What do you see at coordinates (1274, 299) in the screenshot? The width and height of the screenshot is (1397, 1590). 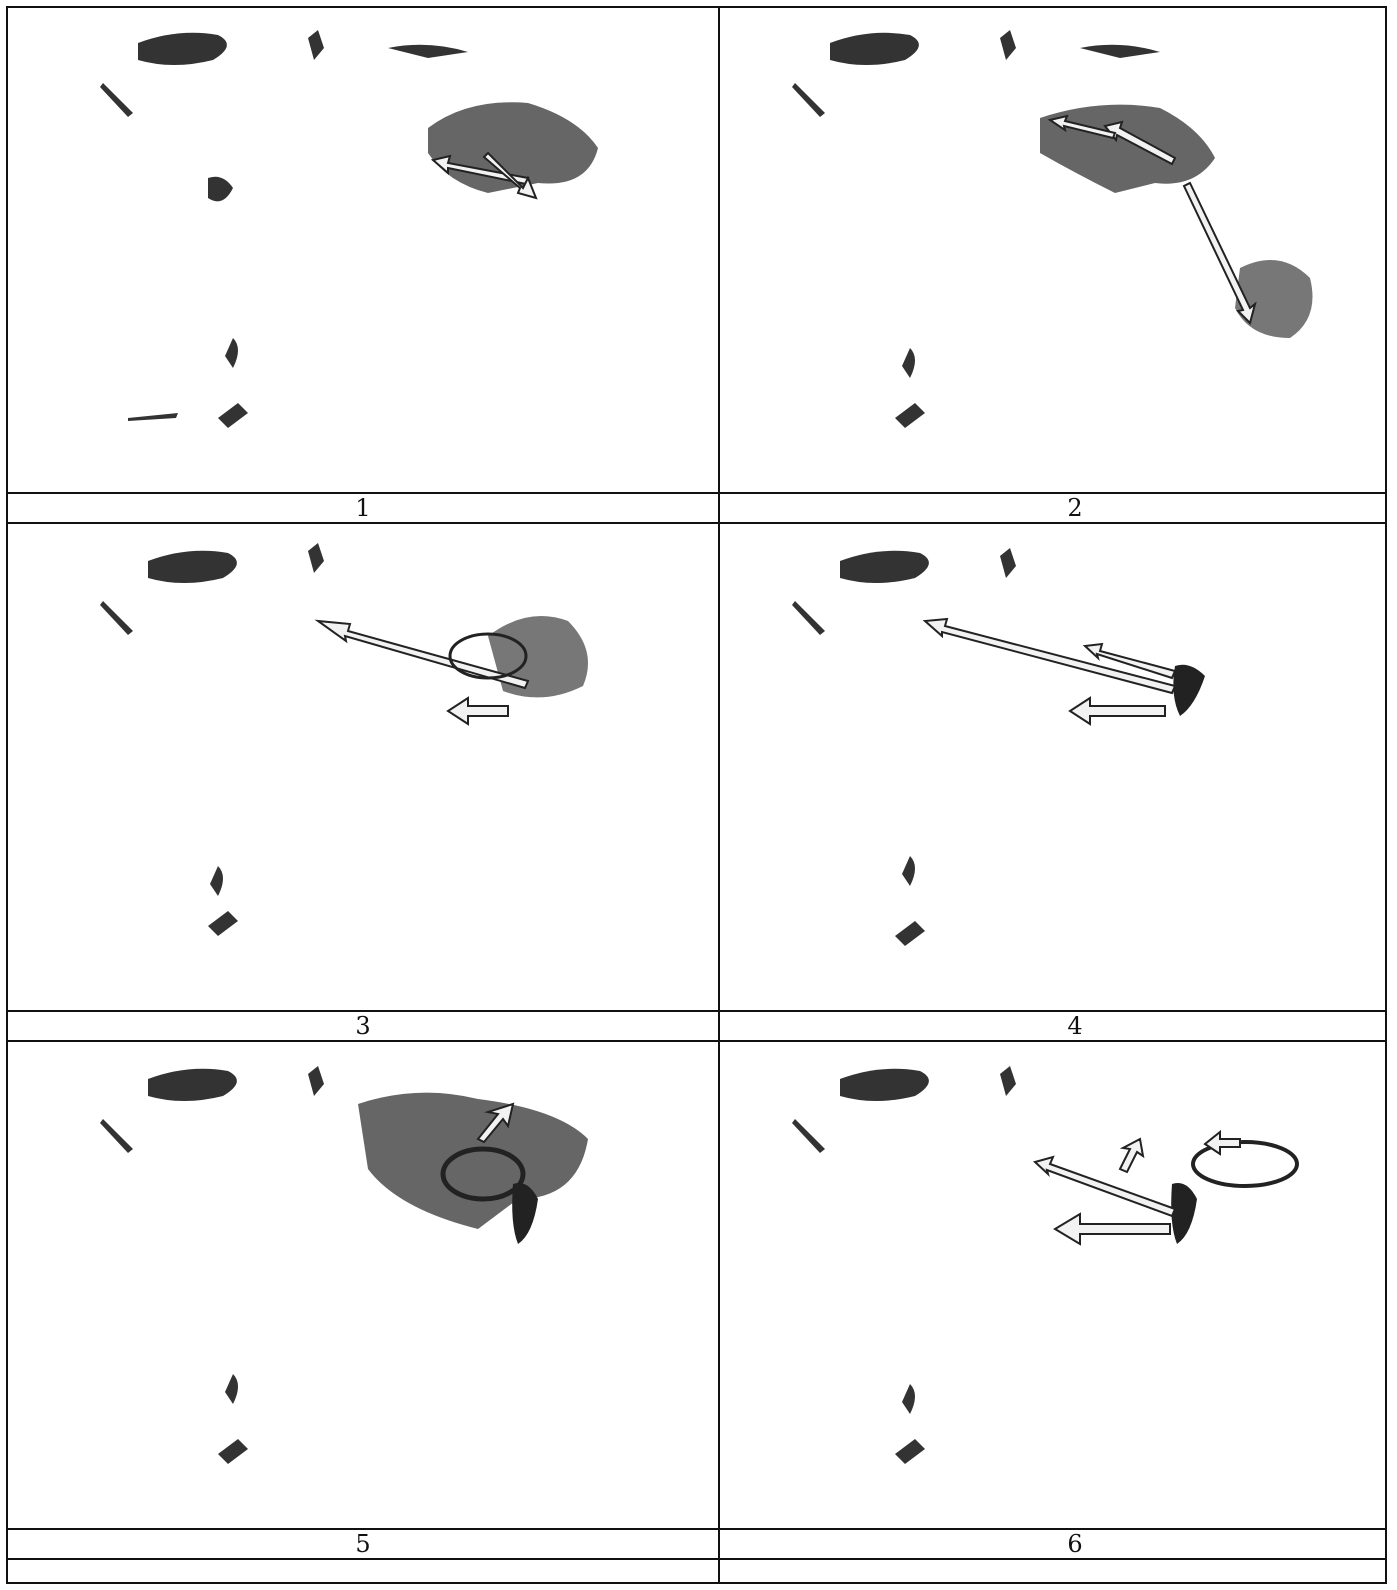 I see `australia-region` at bounding box center [1274, 299].